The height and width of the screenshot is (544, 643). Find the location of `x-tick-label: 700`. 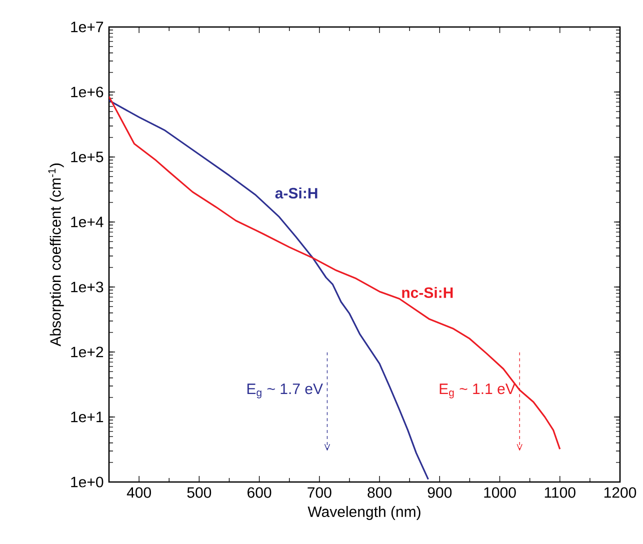

x-tick-label: 700 is located at coordinates (320, 492).